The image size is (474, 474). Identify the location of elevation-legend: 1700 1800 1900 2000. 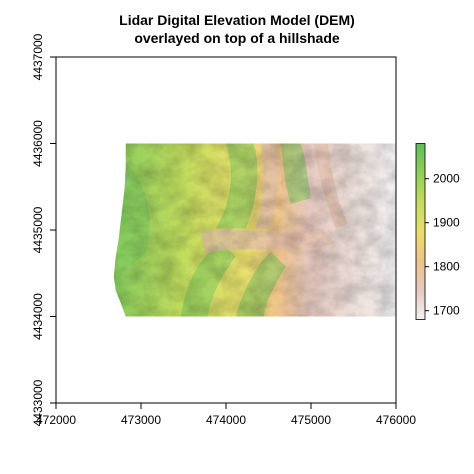
(437, 231).